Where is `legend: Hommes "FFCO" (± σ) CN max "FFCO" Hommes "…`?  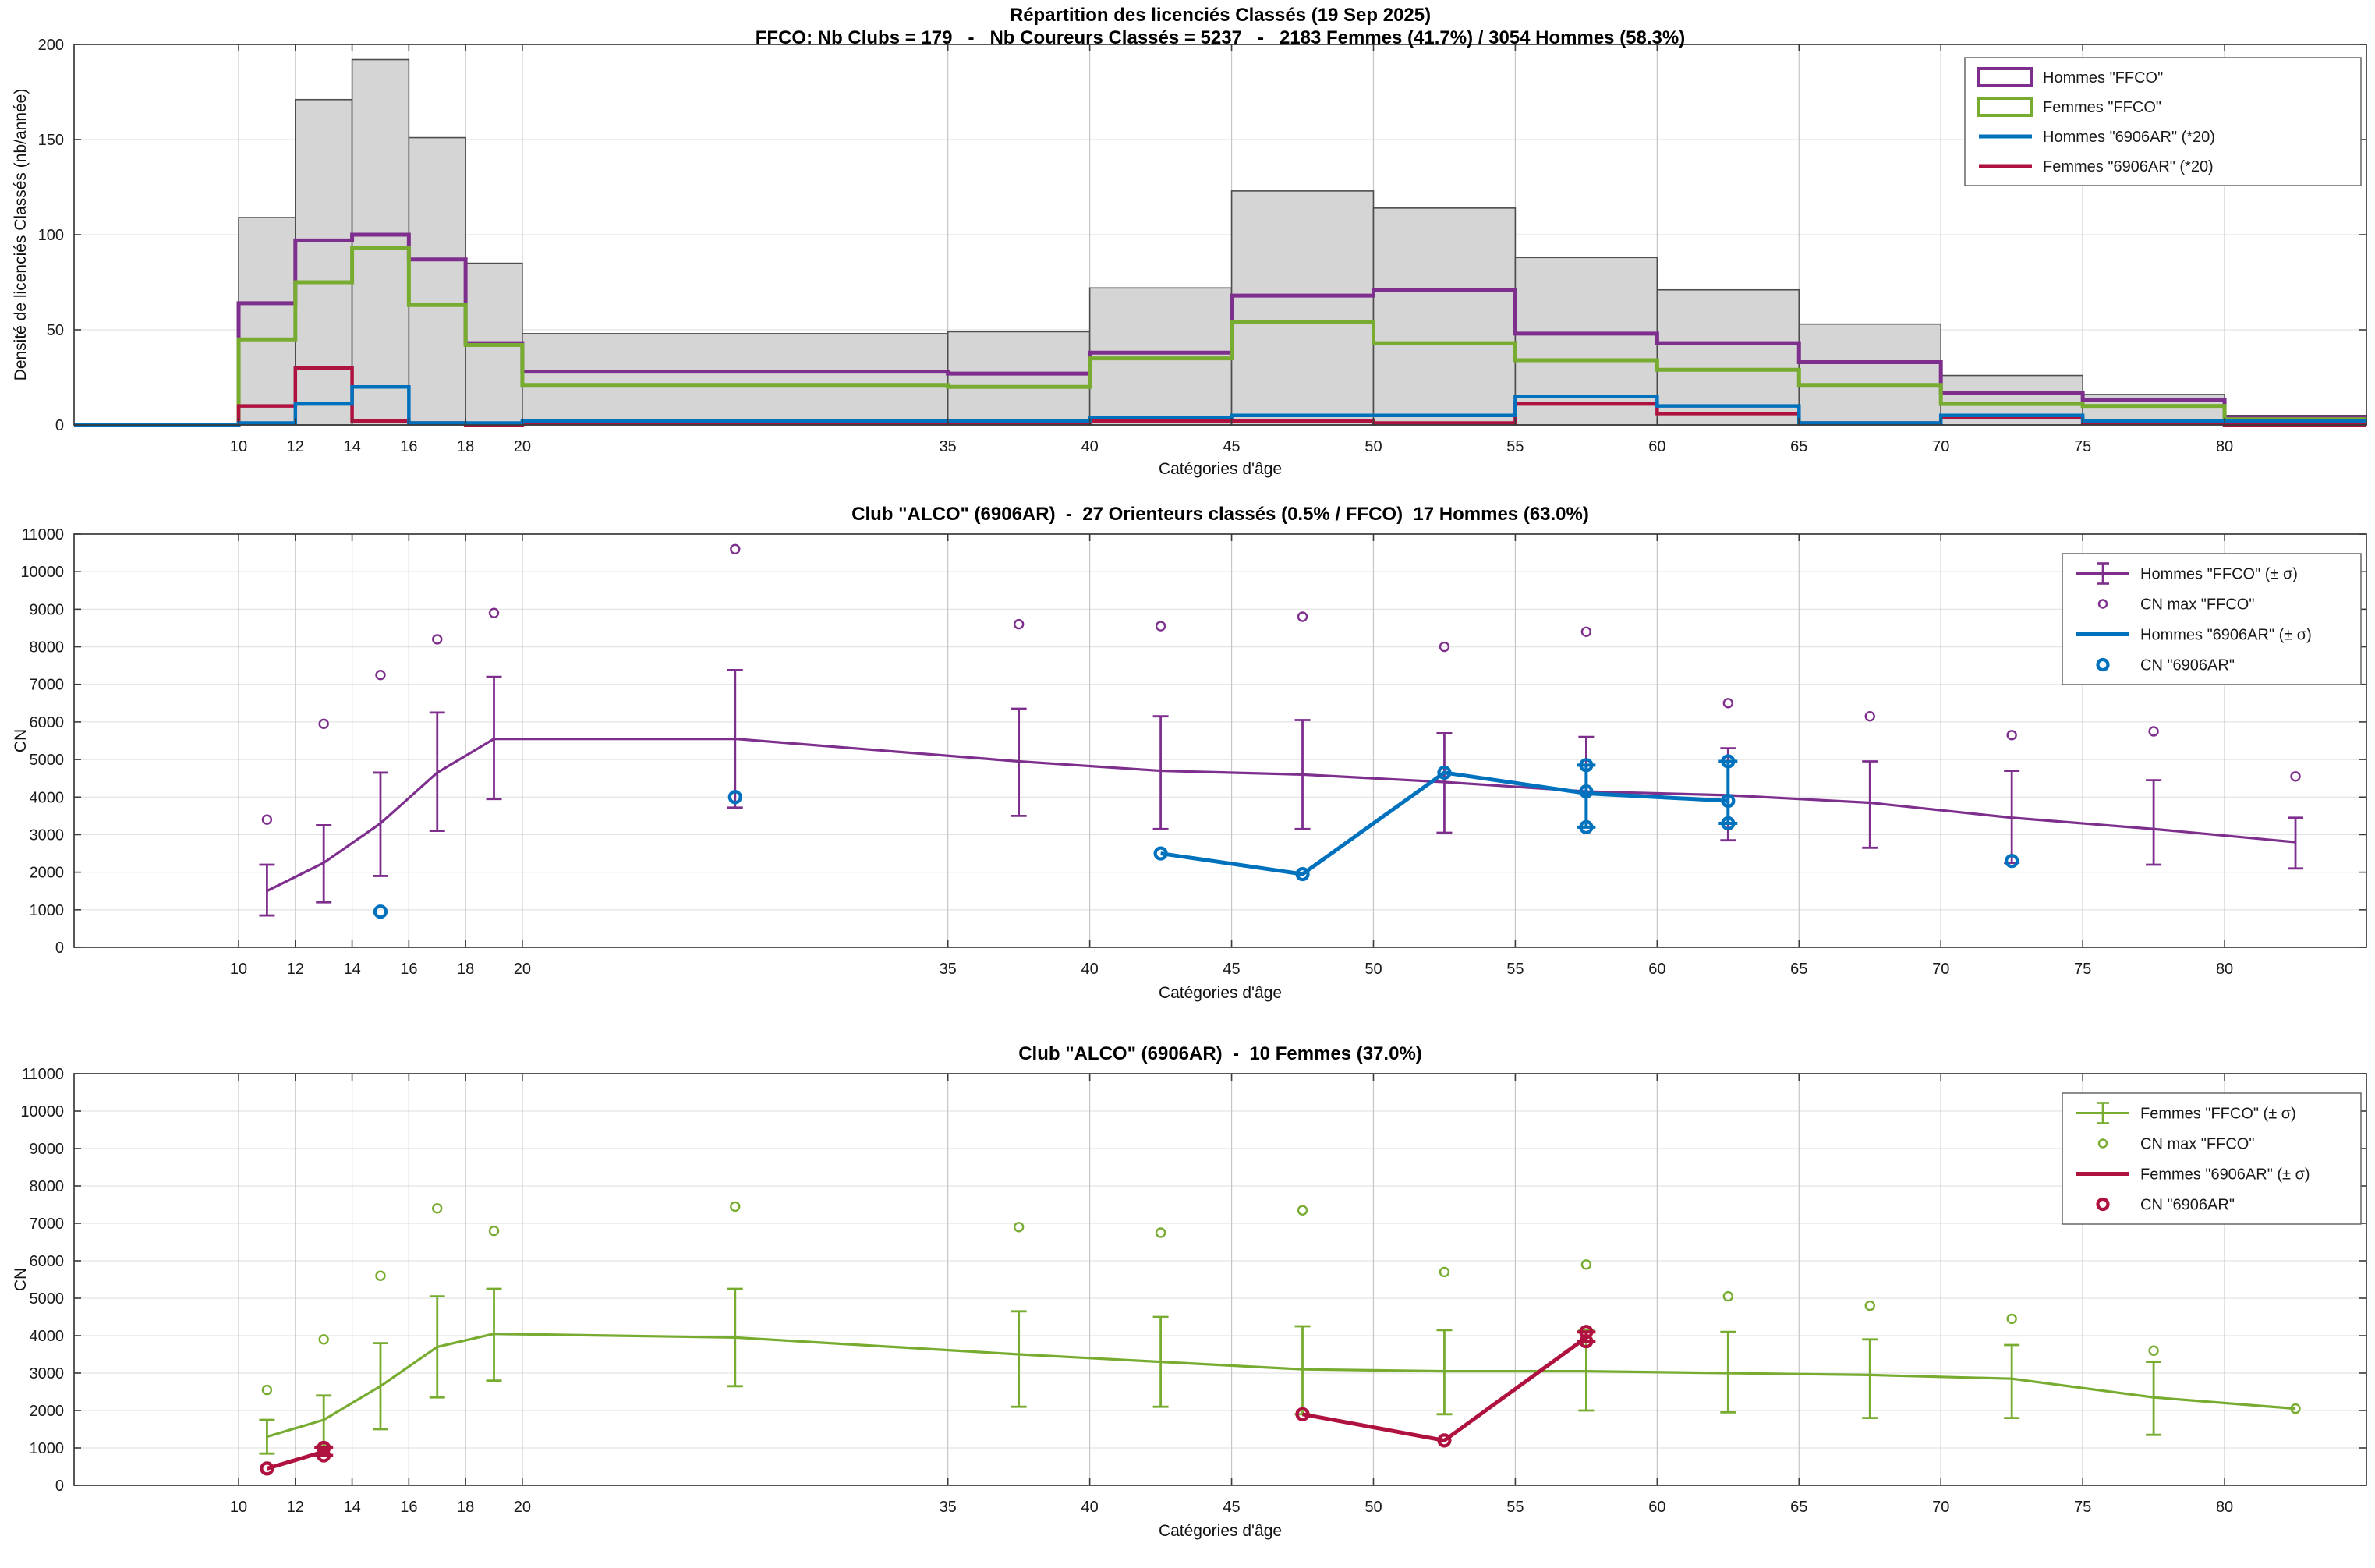
legend: Hommes "FFCO" (± σ) CN max "FFCO" Hommes "… is located at coordinates (2212, 619).